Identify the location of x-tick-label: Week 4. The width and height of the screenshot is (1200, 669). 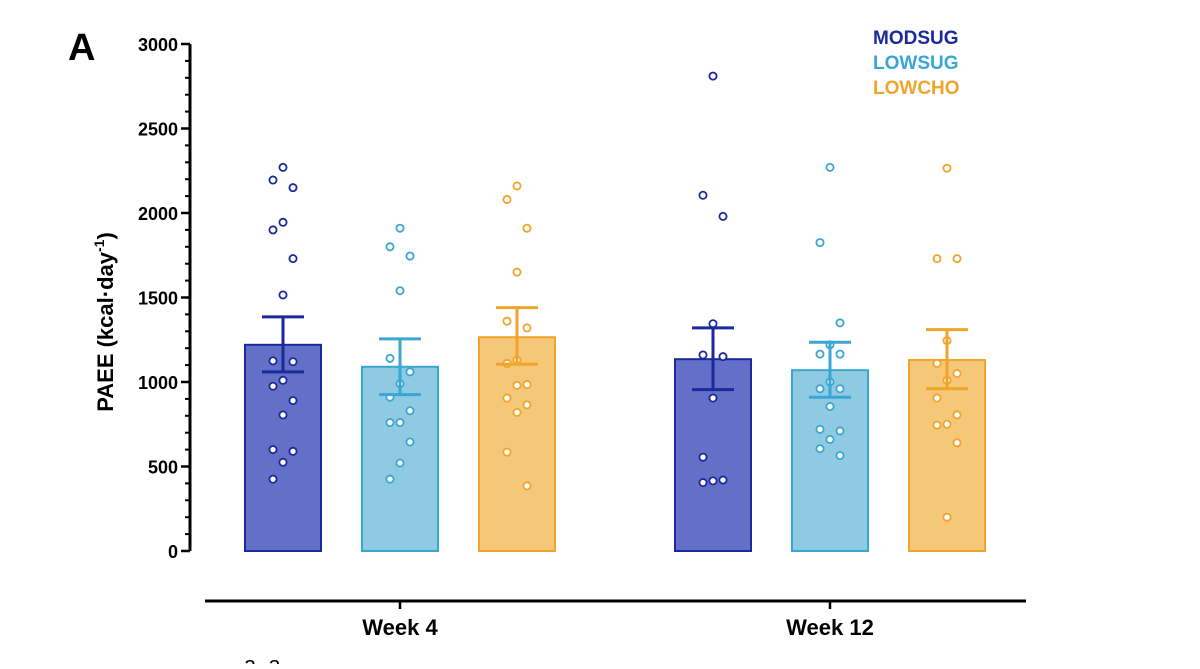
(400, 627).